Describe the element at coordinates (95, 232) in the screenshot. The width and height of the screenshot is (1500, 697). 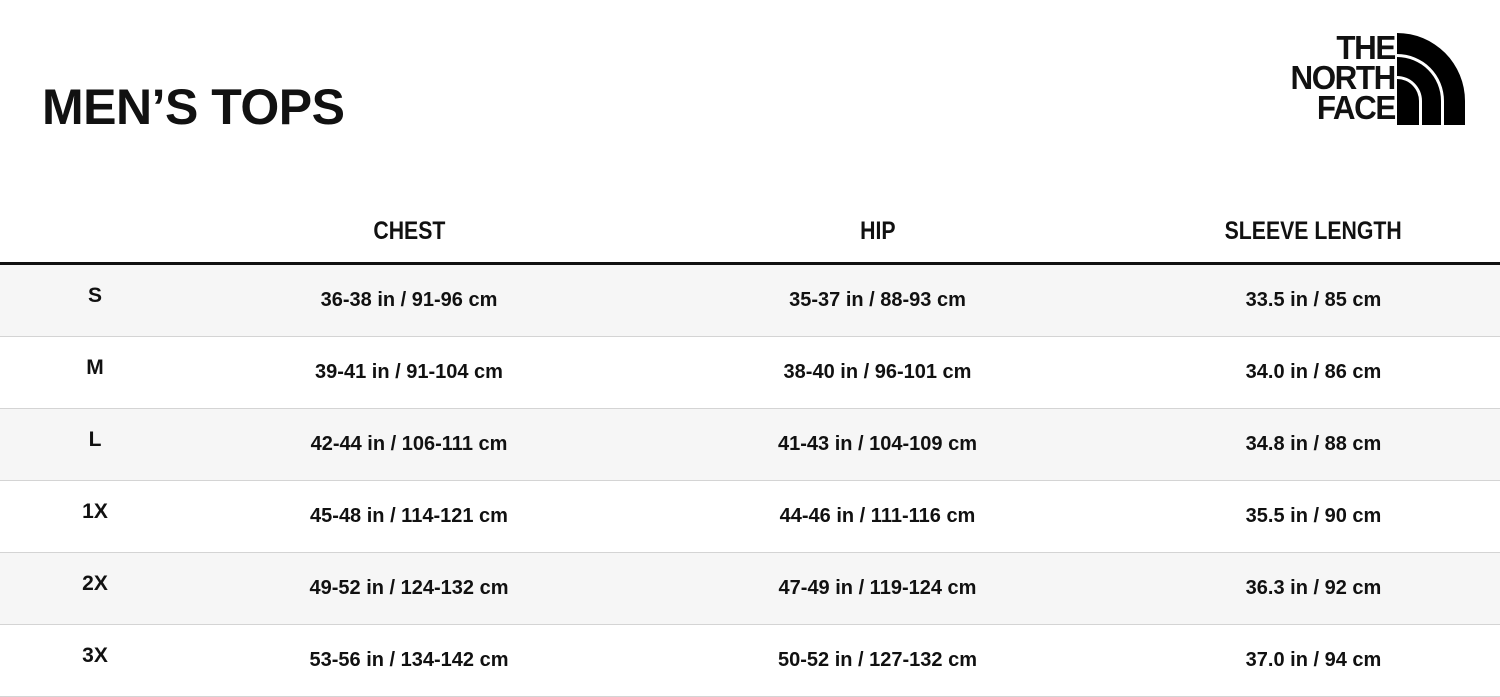
I see `header-size` at that location.